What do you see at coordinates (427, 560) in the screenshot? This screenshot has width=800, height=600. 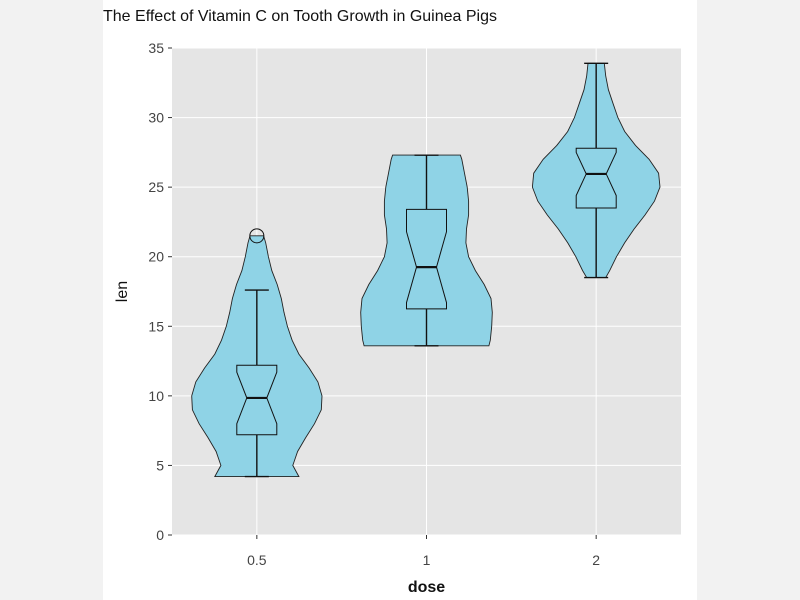 I see `x-tick-label: 1` at bounding box center [427, 560].